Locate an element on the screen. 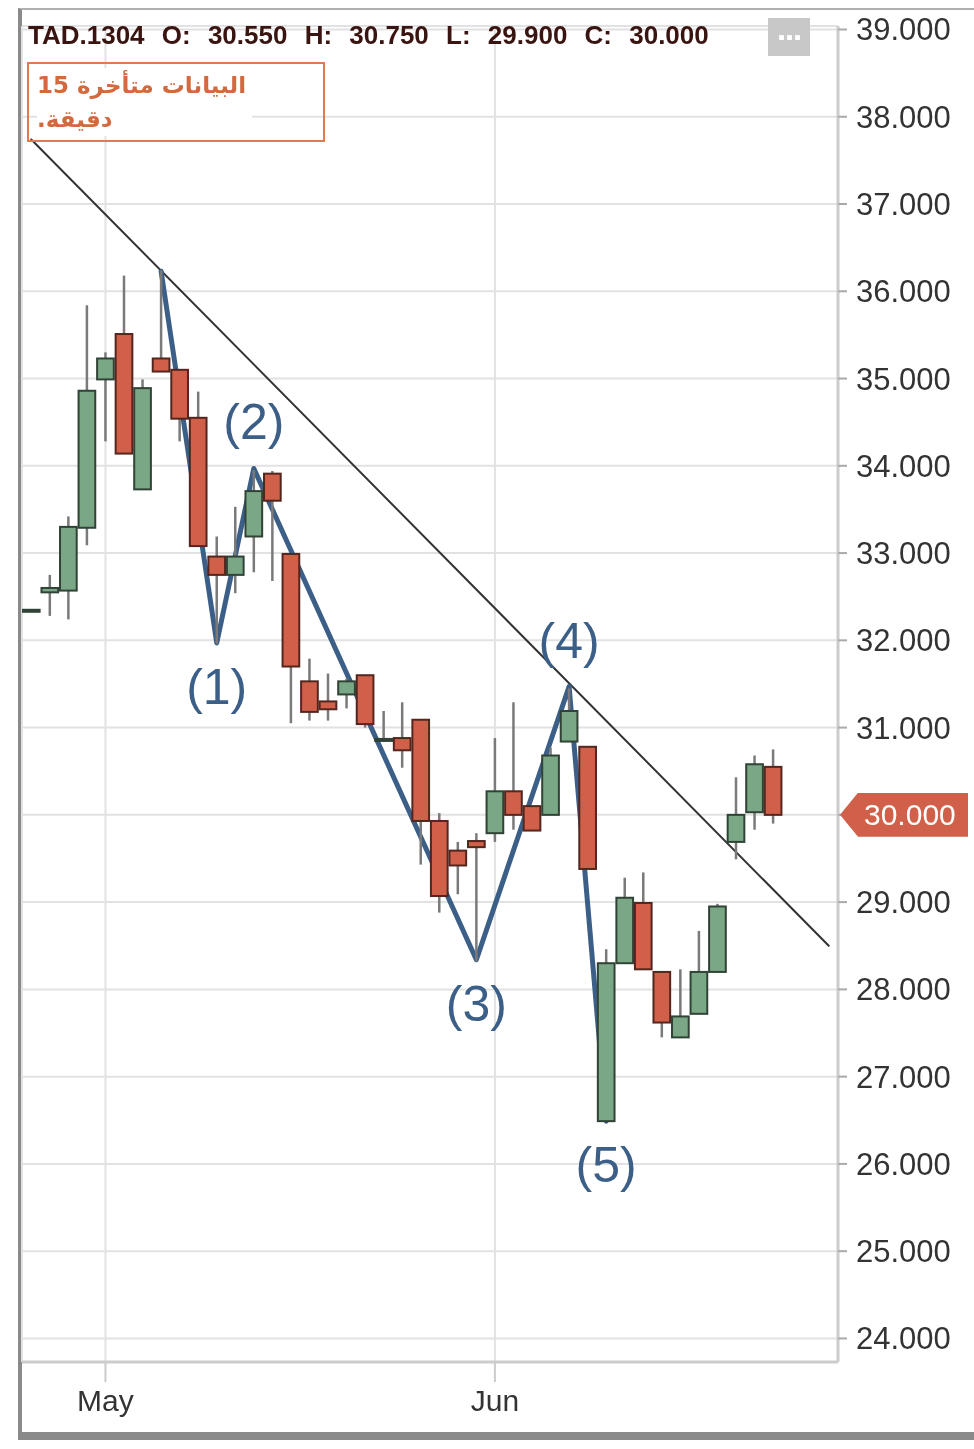 This screenshot has width=974, height=1449. y-tick-label: 33.000 is located at coordinates (903, 554).